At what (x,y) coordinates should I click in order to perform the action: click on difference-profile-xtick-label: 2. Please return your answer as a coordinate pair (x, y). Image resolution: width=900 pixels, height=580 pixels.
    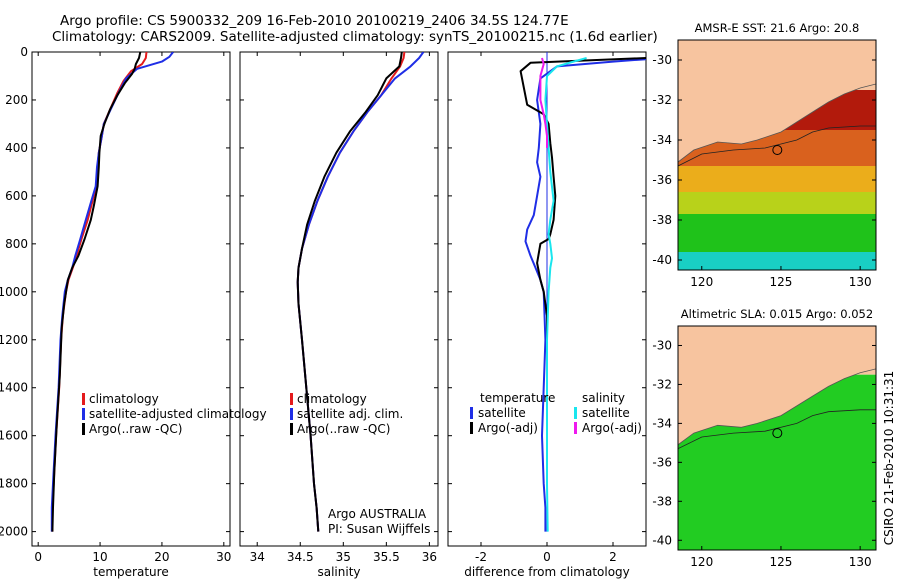
    Looking at the image, I should click on (613, 557).